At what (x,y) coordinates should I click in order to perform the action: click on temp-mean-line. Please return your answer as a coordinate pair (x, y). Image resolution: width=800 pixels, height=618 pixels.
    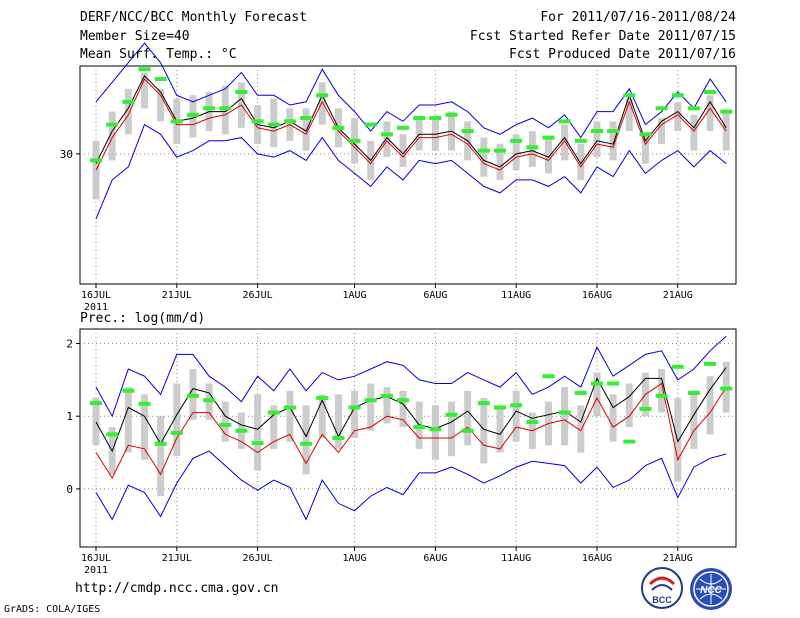
    Looking at the image, I should click on (411, 121).